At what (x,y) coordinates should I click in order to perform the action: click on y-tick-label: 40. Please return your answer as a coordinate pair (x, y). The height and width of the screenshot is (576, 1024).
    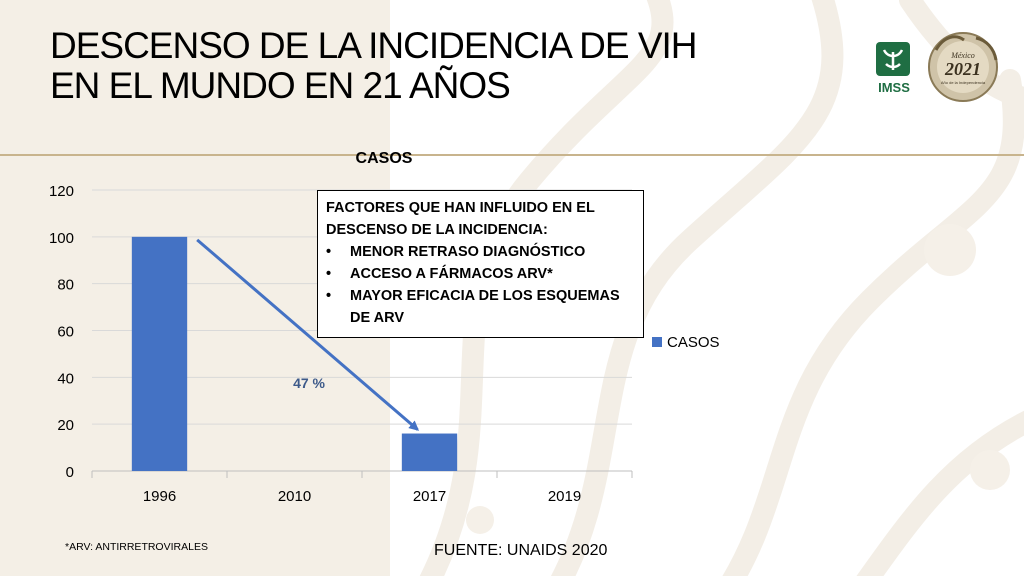
    Looking at the image, I should click on (65, 378).